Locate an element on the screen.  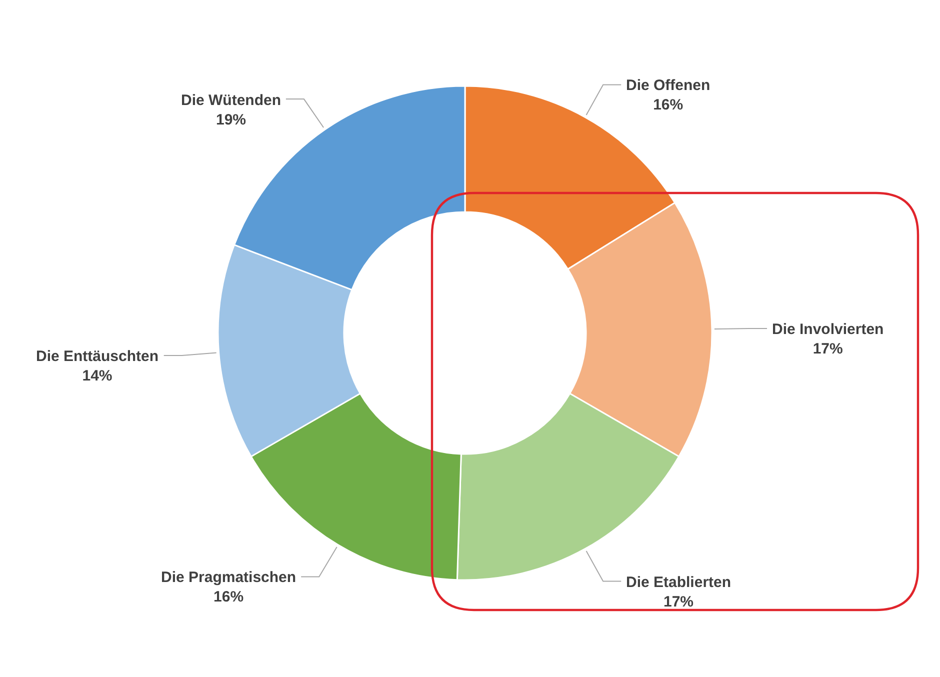
slice-label: Die Etablierten is located at coordinates (679, 582).